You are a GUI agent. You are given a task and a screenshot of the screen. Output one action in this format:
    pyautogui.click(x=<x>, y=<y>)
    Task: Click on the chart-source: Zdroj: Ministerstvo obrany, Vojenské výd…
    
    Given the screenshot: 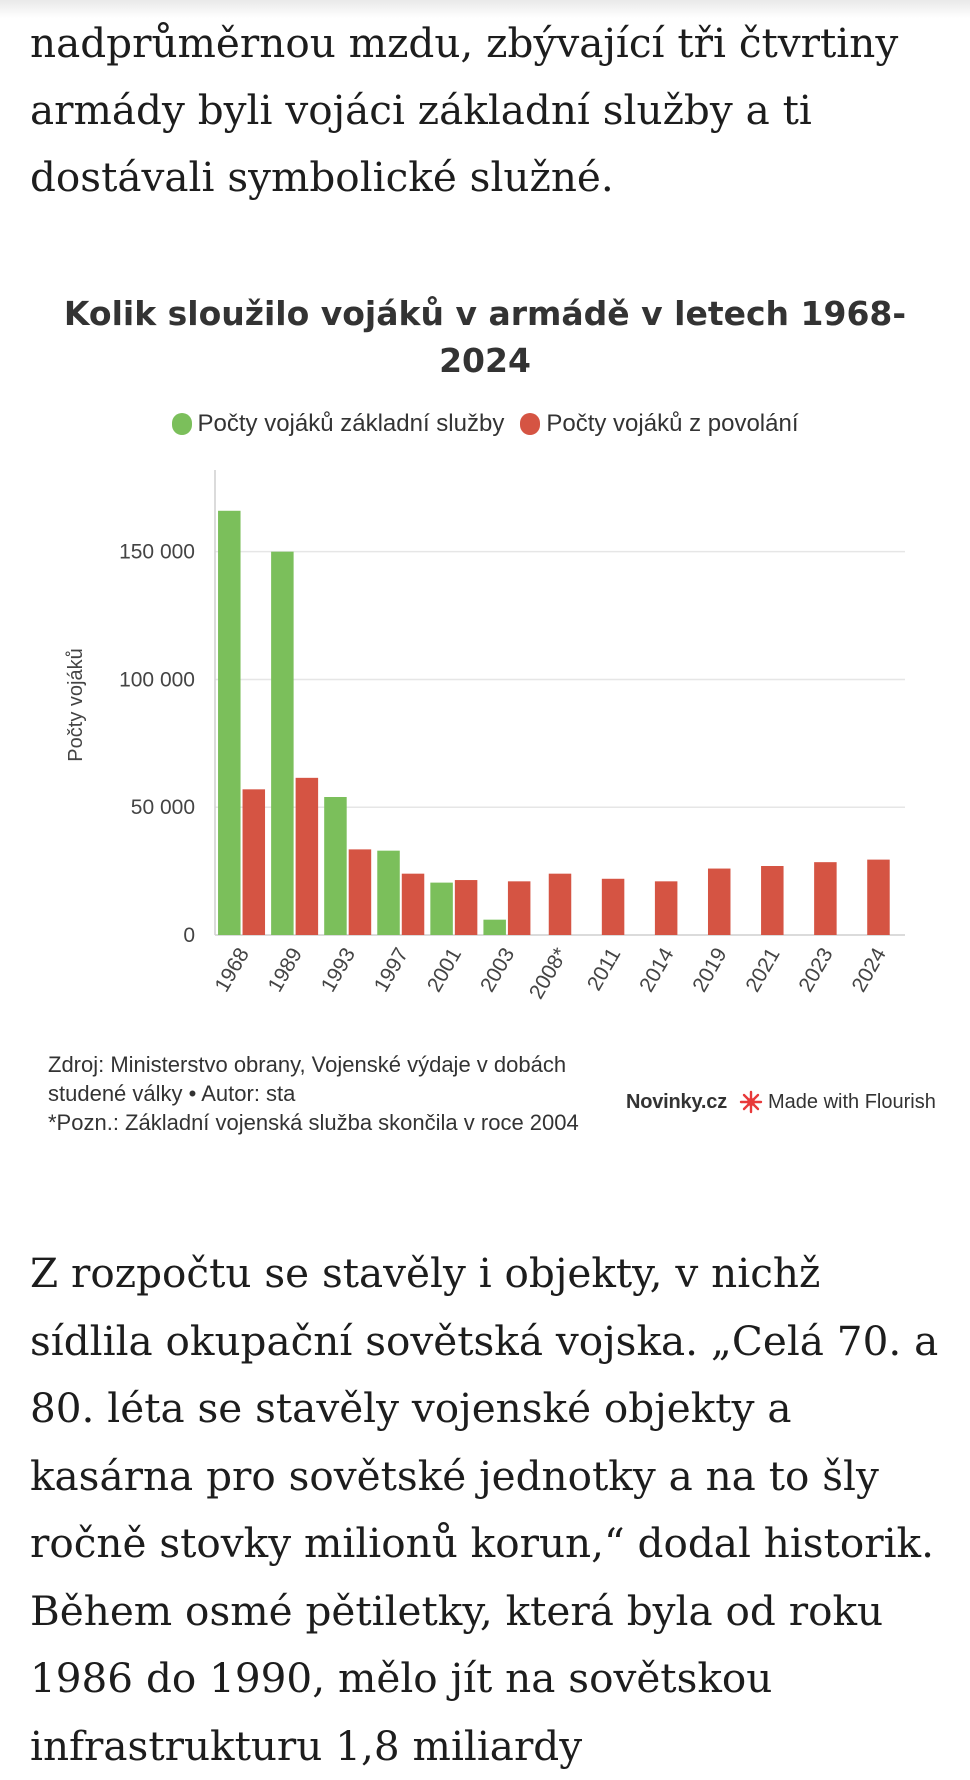 What is the action you would take?
    pyautogui.click(x=333, y=1093)
    